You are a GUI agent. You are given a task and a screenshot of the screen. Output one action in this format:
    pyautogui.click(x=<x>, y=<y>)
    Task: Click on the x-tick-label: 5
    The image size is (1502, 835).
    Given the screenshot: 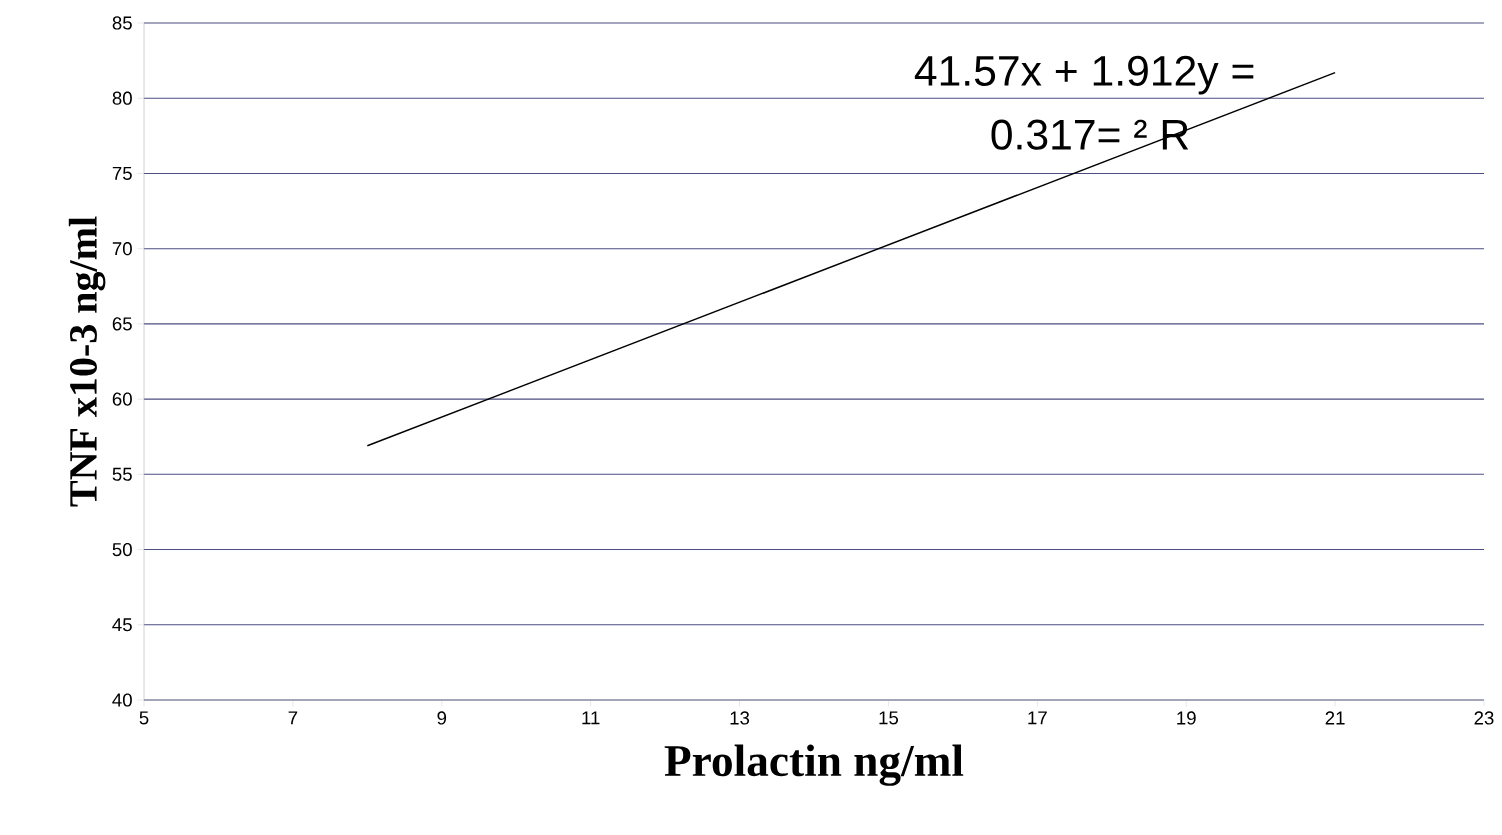 What is the action you would take?
    pyautogui.click(x=144, y=718)
    